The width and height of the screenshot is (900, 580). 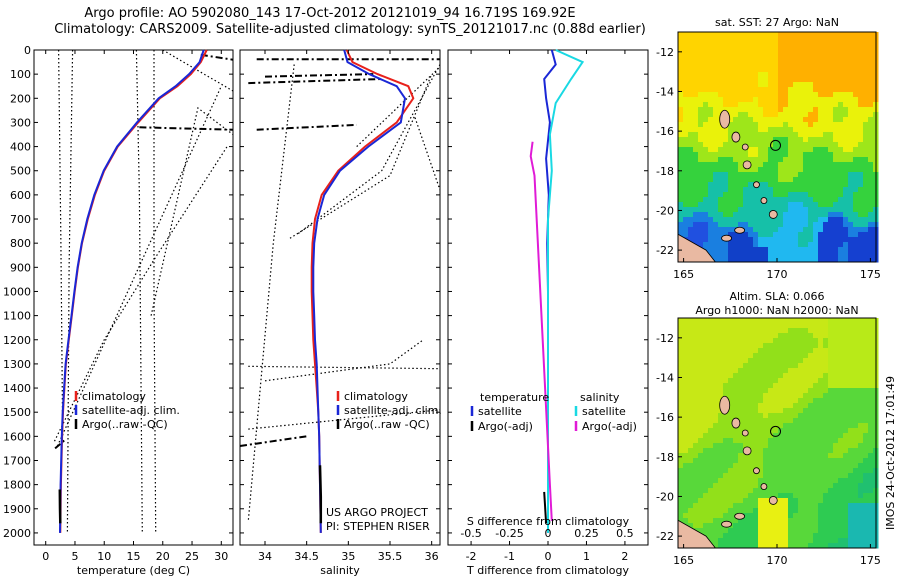 What do you see at coordinates (509, 533) in the screenshot?
I see `salinity-diff-tick-label: -0.25` at bounding box center [509, 533].